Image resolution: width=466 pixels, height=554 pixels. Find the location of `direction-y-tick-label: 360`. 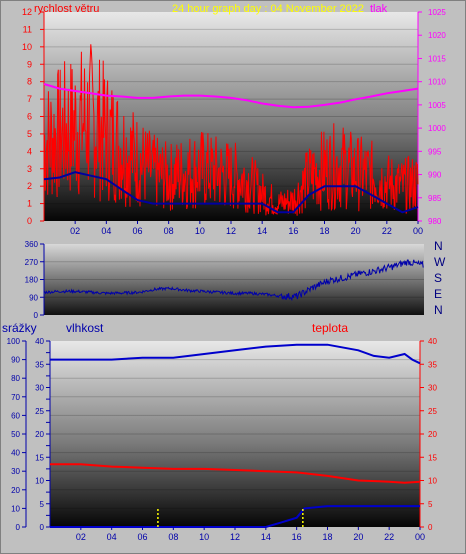

direction-y-tick-label: 360 is located at coordinates (32, 244).